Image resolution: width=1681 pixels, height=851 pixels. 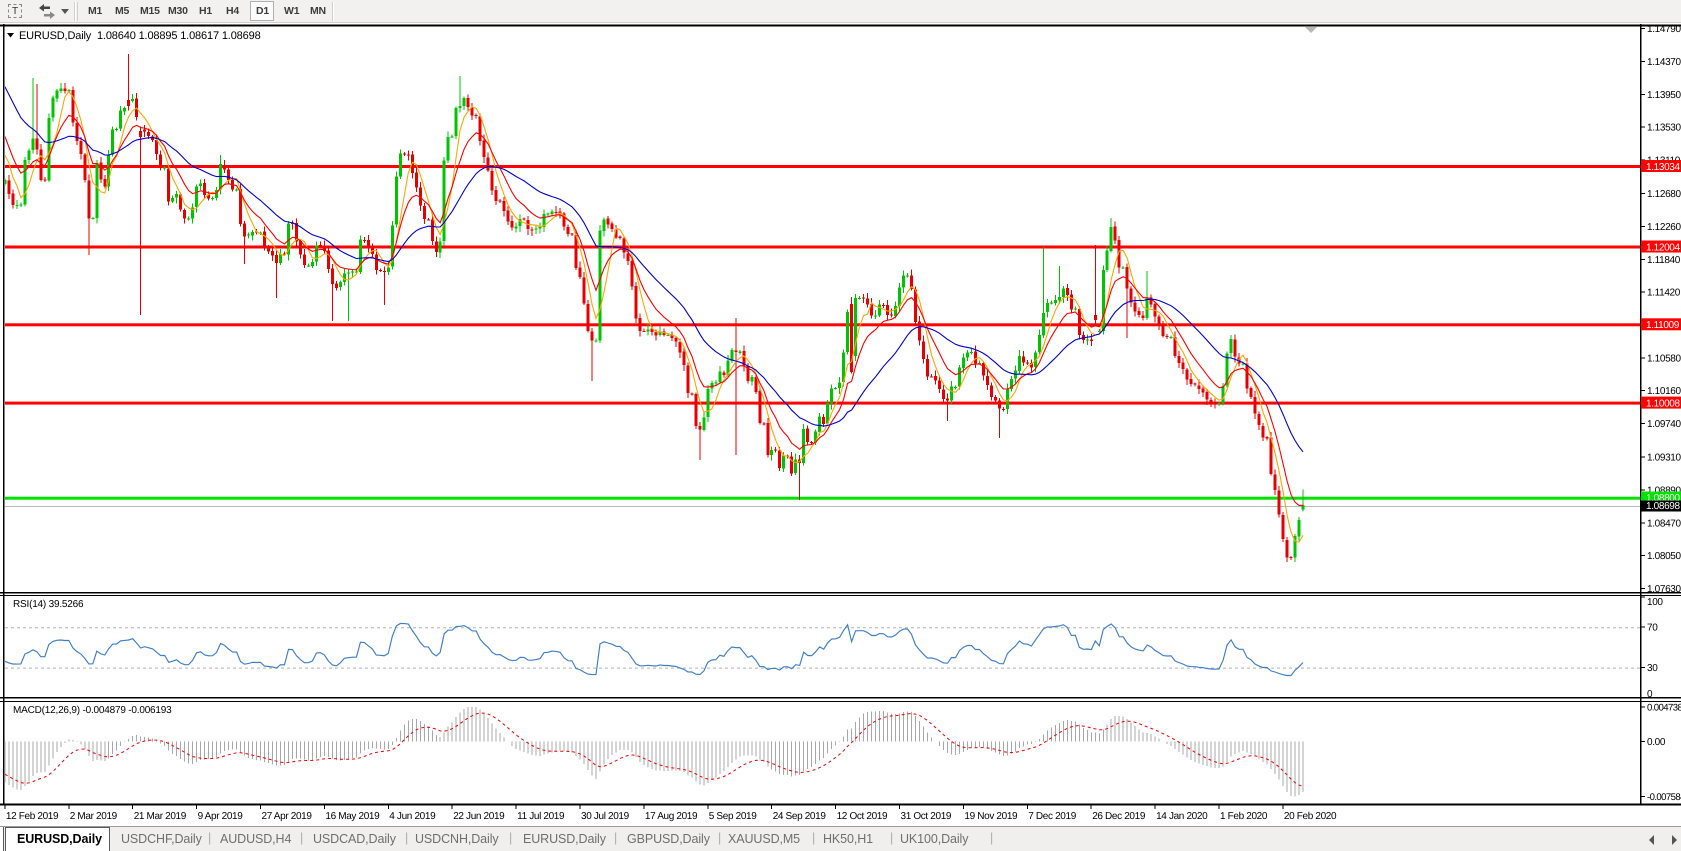 What do you see at coordinates (800, 816) in the screenshot?
I see `svg-text: 24 Sep 2019` at bounding box center [800, 816].